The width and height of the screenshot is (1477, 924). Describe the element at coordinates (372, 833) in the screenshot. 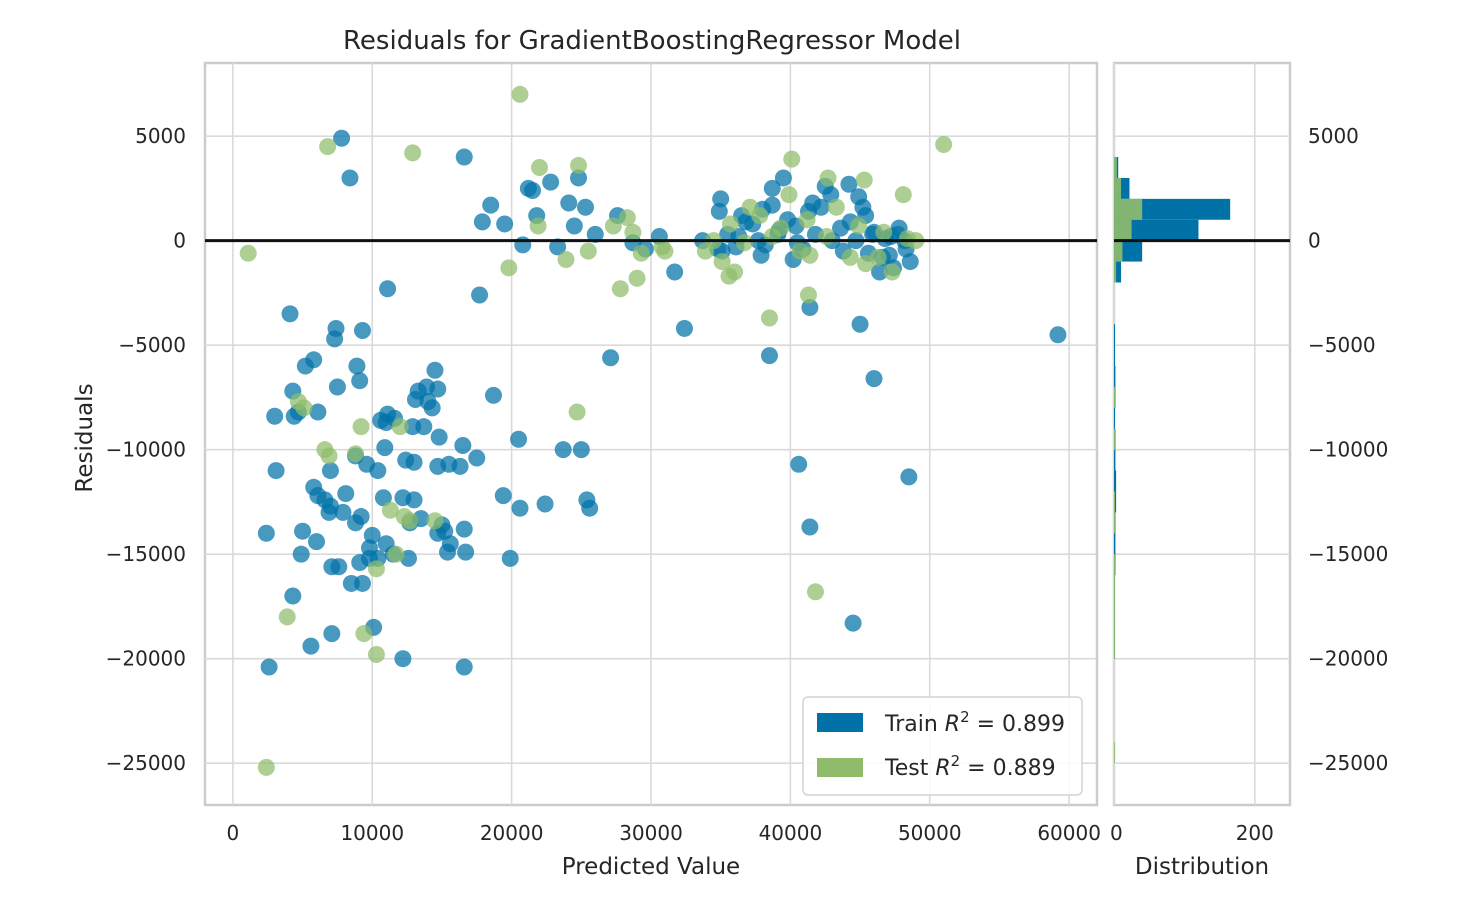

I see `x-tick-label: 10000` at that location.